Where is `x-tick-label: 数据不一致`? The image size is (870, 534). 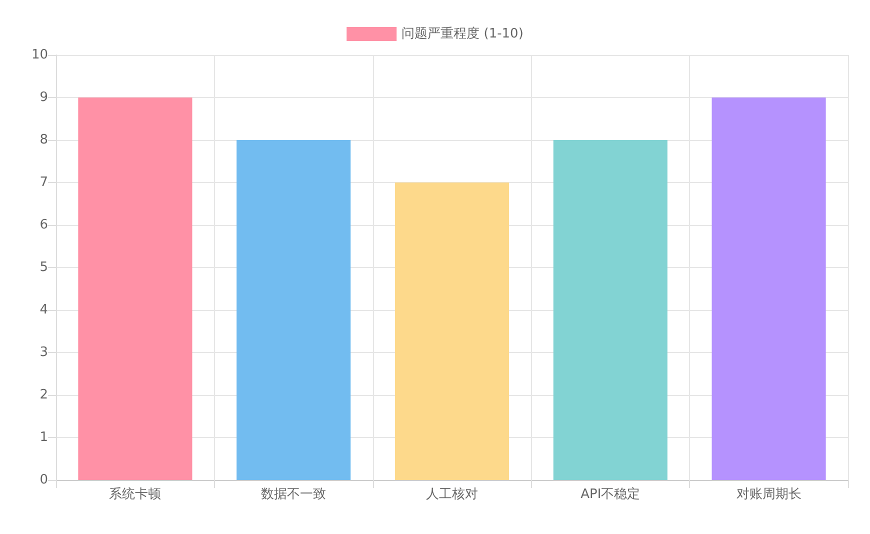 x-tick-label: 数据不一致 is located at coordinates (293, 494).